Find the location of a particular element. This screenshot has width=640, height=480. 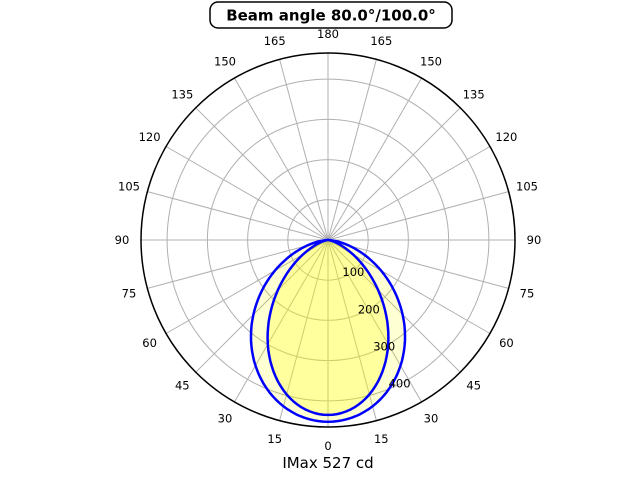

title-box-frame is located at coordinates (331, 15).